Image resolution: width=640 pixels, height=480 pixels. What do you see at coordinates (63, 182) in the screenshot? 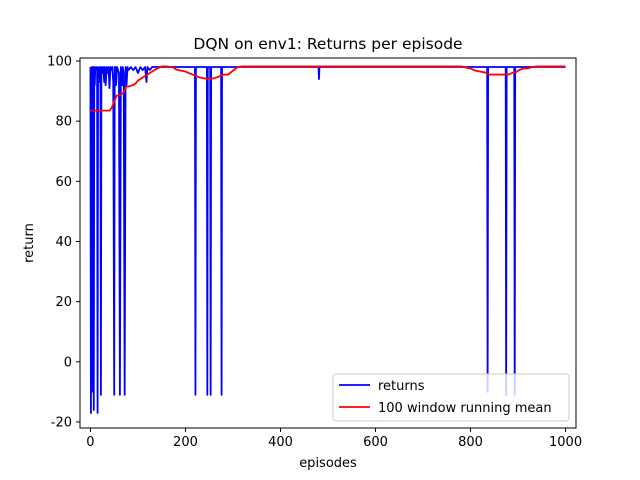
I see `y-tick-label: 60` at bounding box center [63, 182].